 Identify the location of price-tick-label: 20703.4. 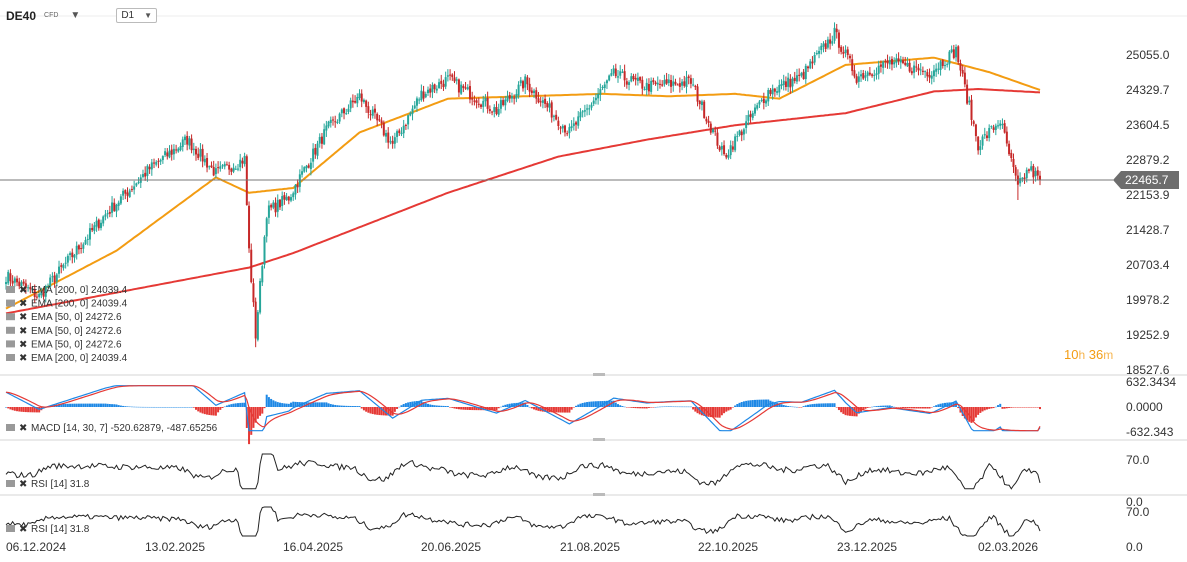
(1148, 265).